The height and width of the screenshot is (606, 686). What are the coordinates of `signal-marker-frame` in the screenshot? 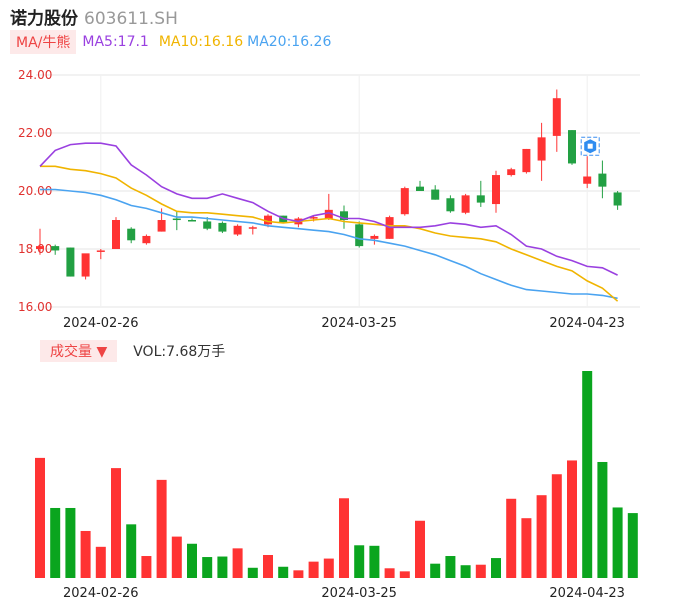 It's located at (590, 146).